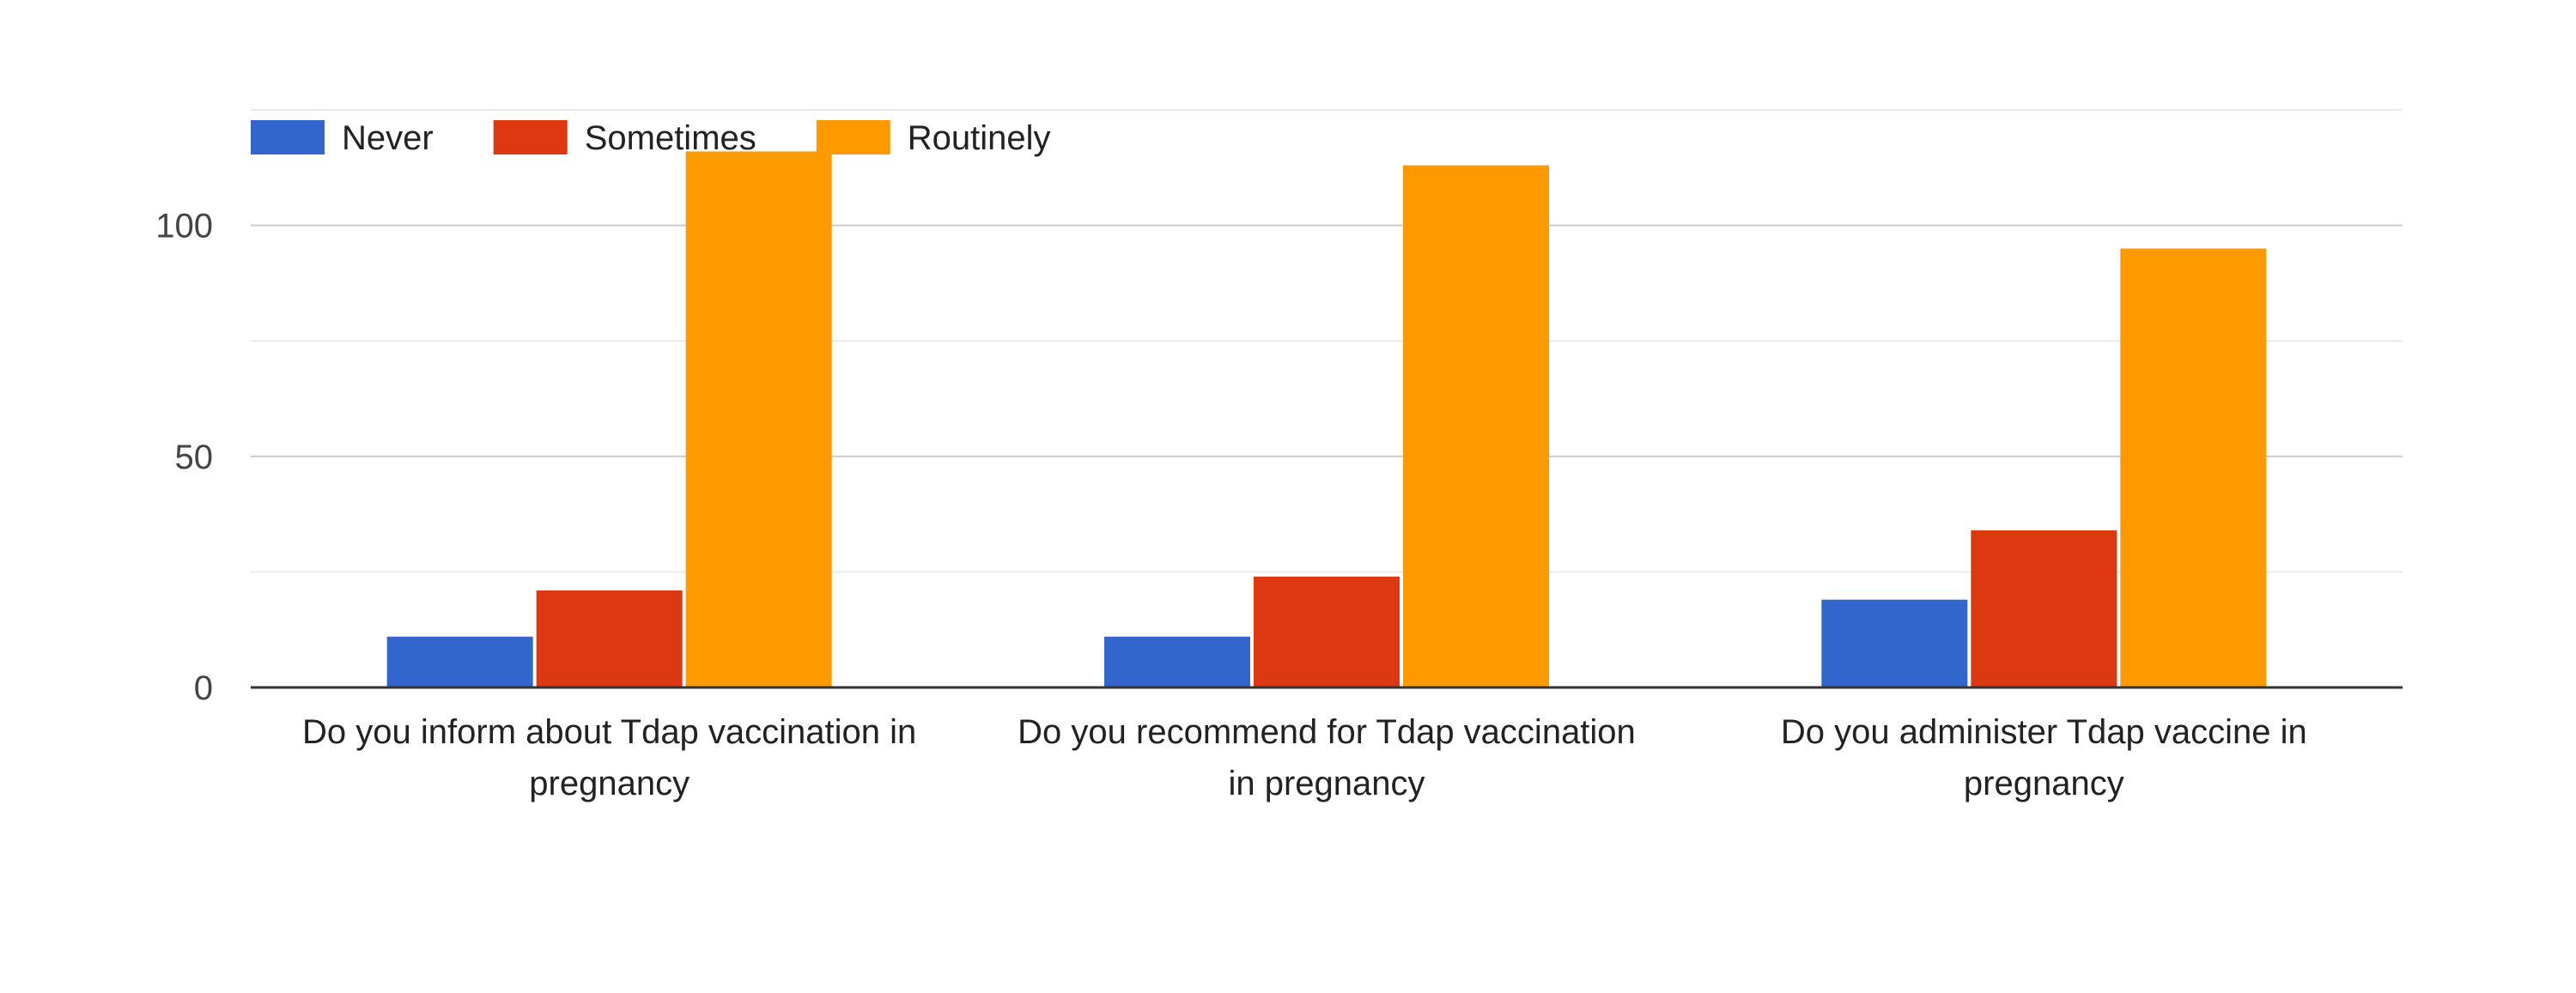 The image size is (2576, 993). What do you see at coordinates (203, 688) in the screenshot?
I see `y-tick-label: 0` at bounding box center [203, 688].